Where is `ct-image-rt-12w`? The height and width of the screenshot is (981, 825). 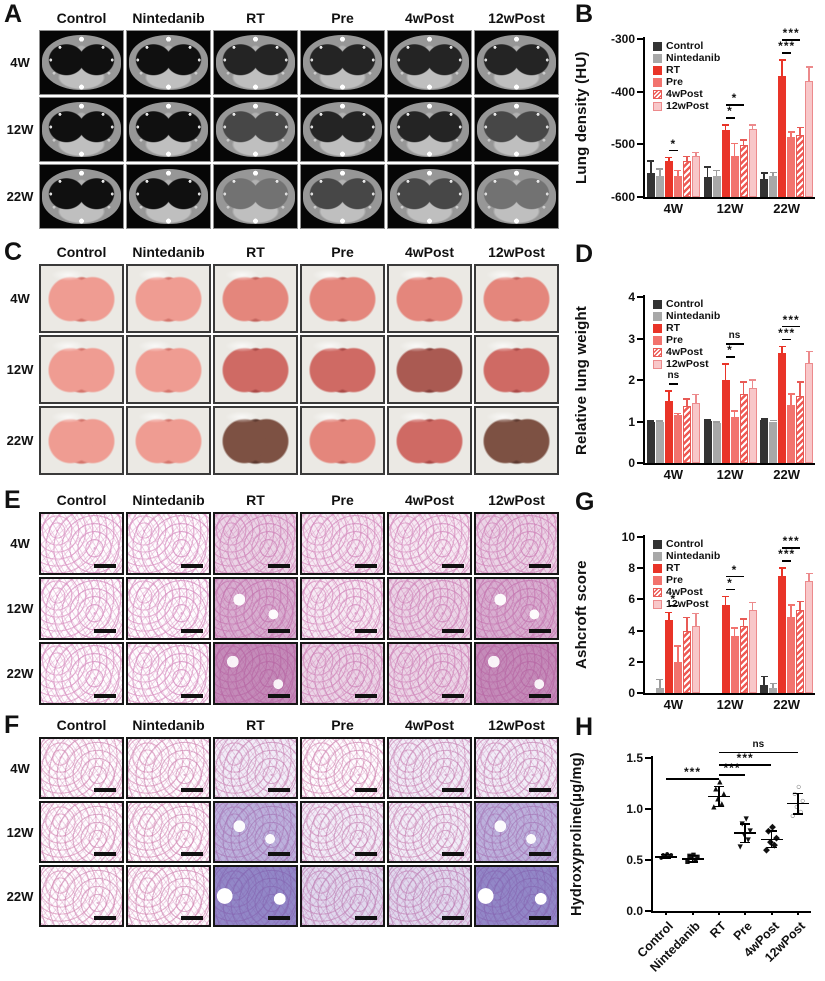
ct-image-rt-12w is located at coordinates (255, 129).